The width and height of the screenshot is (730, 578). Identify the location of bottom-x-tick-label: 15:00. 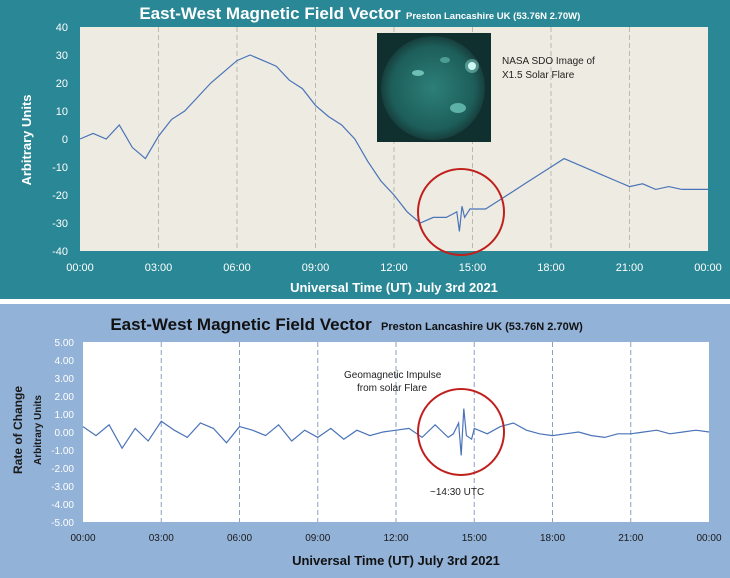
(474, 538).